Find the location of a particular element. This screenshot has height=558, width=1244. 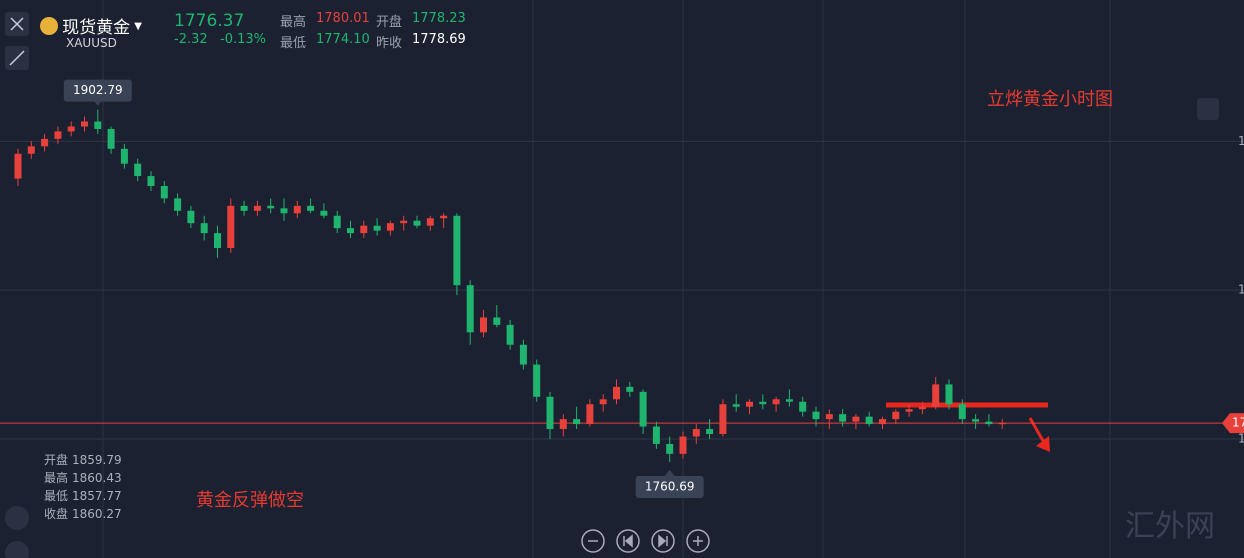

label: 最高 is located at coordinates (293, 22).